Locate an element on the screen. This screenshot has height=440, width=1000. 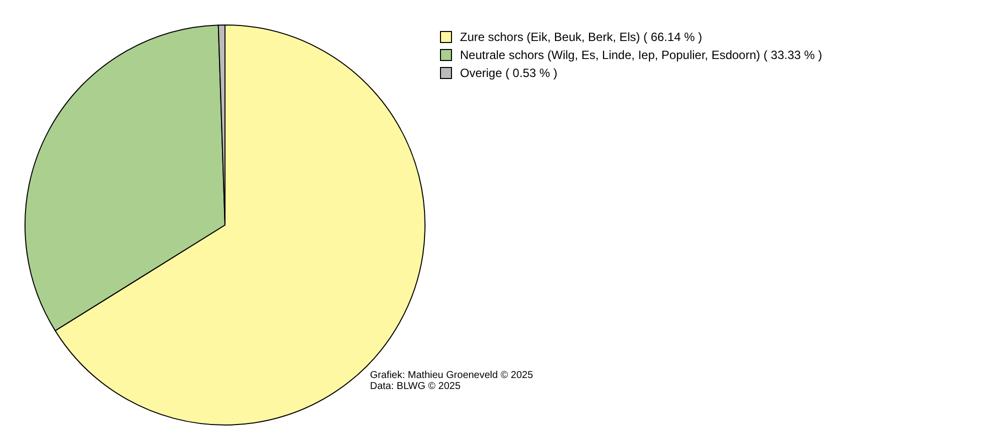
legend-label: Zure schors (Eik, Beuk, Berk, Els) ( 66.14 % ) is located at coordinates (581, 37).